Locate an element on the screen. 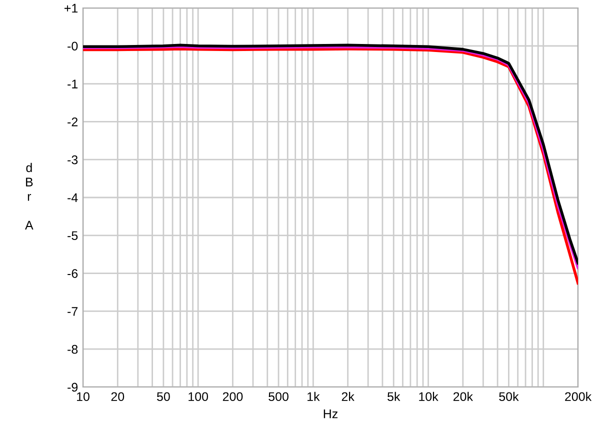 The width and height of the screenshot is (600, 432). x-tick-label: 200 is located at coordinates (232, 397).